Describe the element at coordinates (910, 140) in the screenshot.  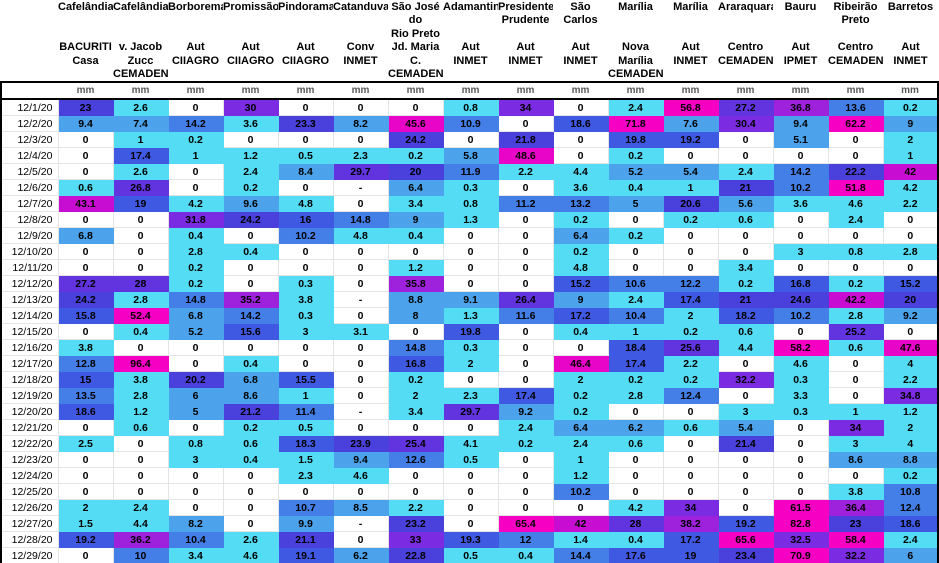
I see `value-cell: 2` at that location.